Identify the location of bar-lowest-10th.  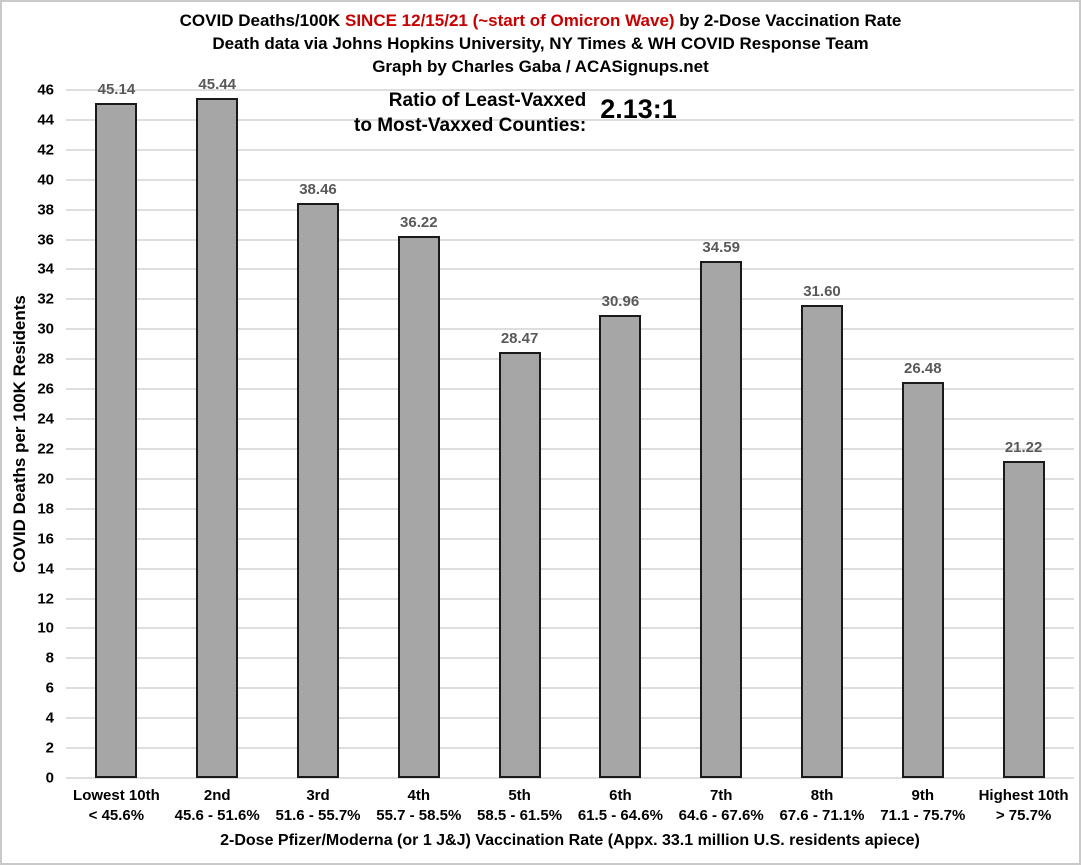
(116, 440).